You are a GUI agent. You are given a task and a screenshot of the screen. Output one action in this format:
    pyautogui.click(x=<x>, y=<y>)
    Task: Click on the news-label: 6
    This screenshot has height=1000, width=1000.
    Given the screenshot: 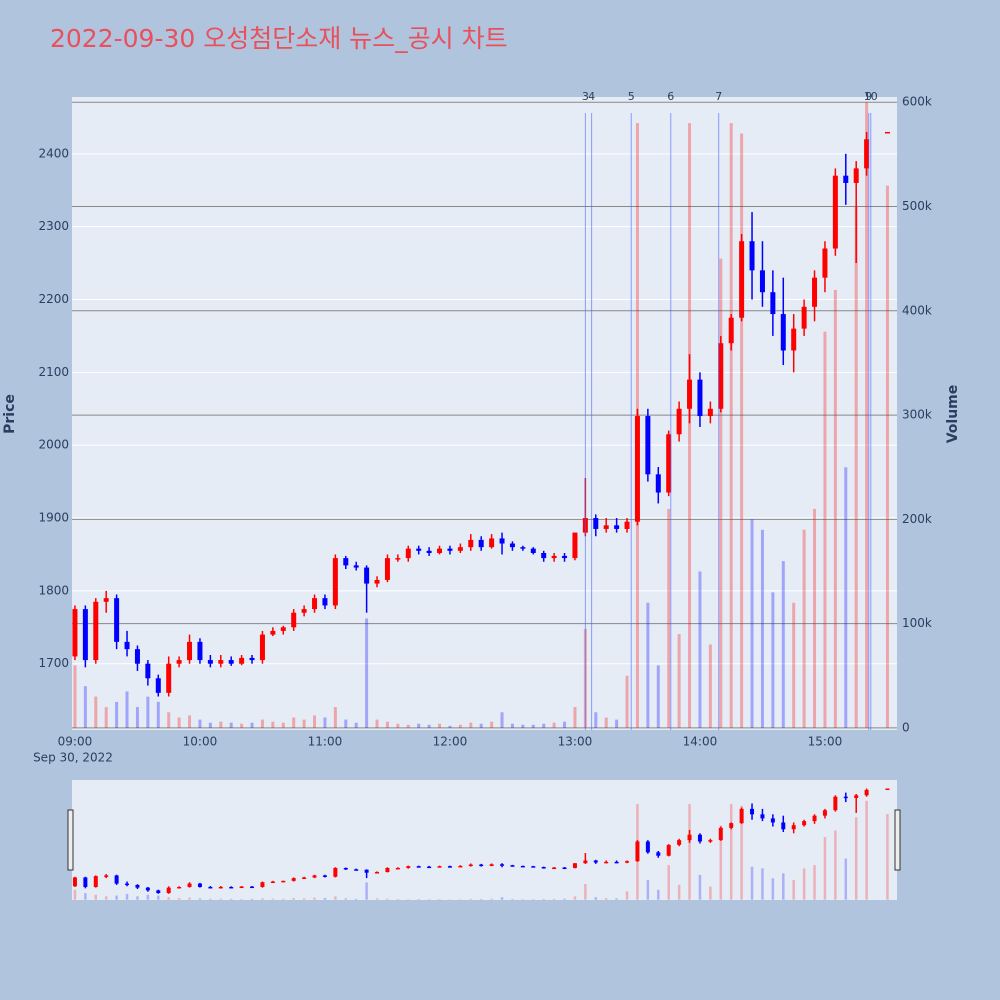 What is the action you would take?
    pyautogui.click(x=670, y=96)
    